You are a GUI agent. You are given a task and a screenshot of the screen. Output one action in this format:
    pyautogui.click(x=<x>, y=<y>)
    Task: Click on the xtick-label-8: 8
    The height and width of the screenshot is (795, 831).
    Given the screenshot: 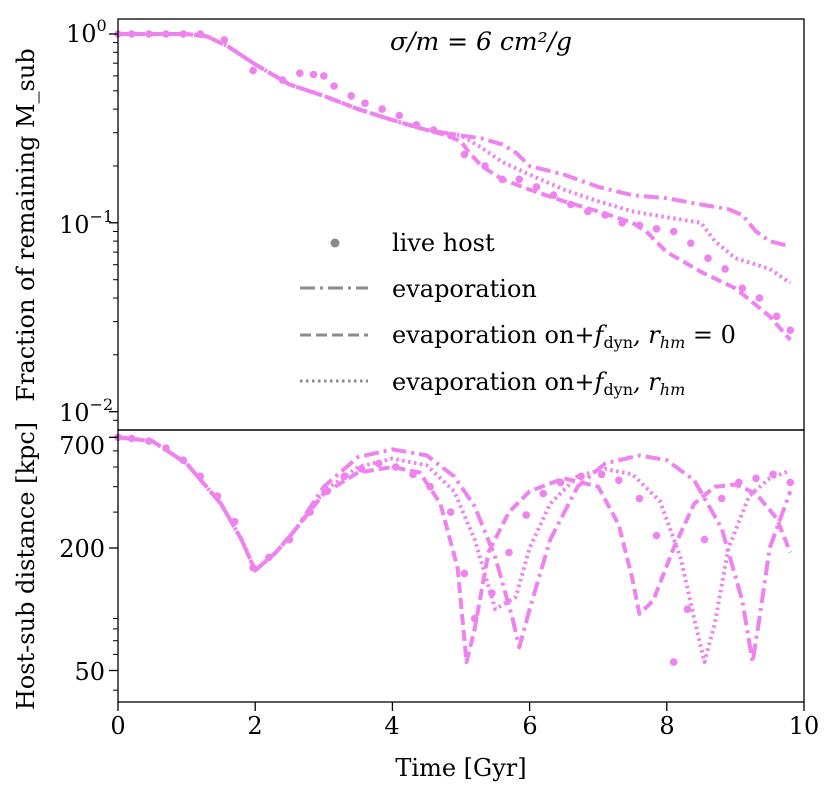 What is the action you would take?
    pyautogui.click(x=666, y=726)
    